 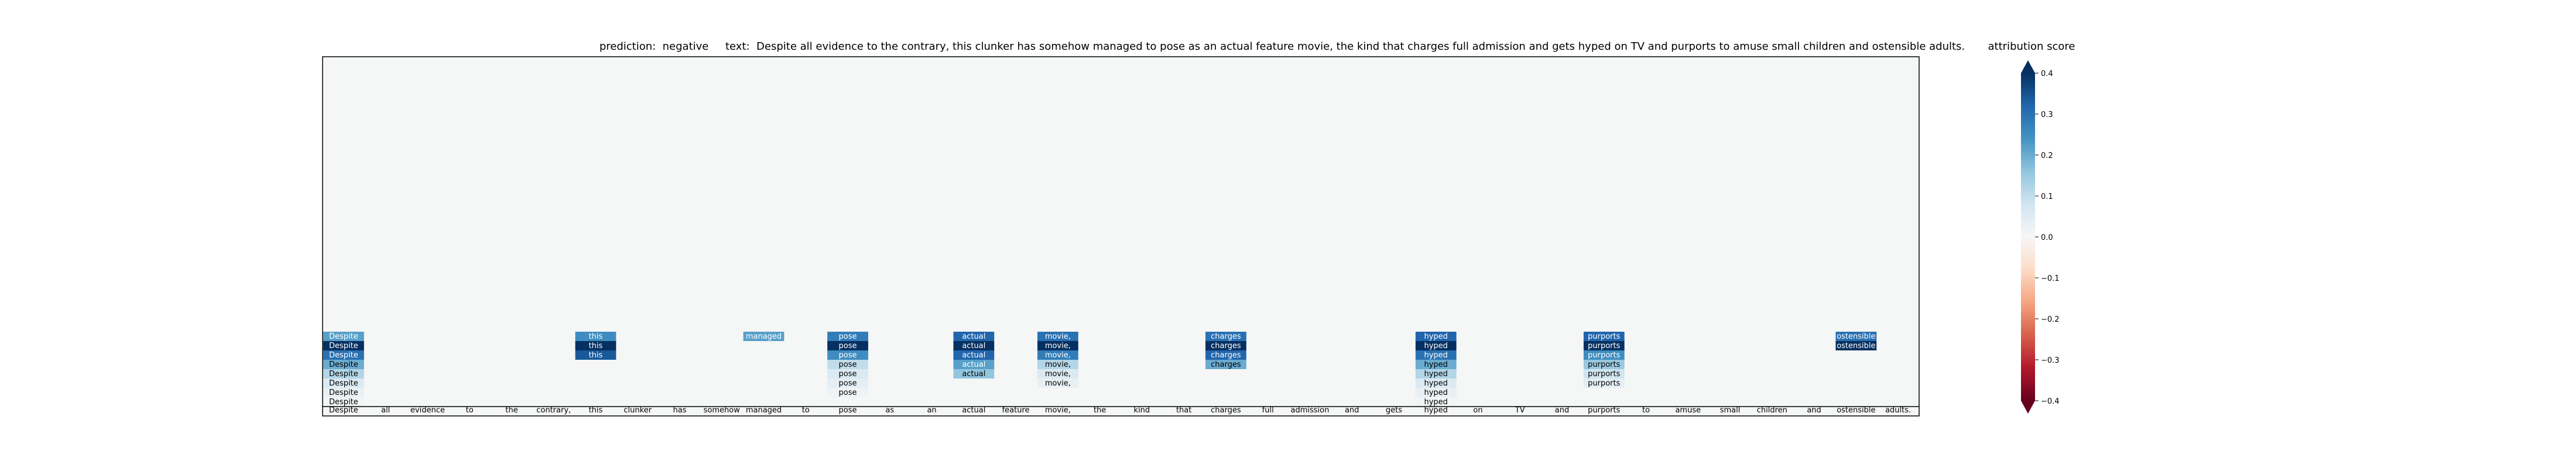 What do you see at coordinates (2047, 156) in the screenshot?
I see `colorbar-tick-label: 0.2` at bounding box center [2047, 156].